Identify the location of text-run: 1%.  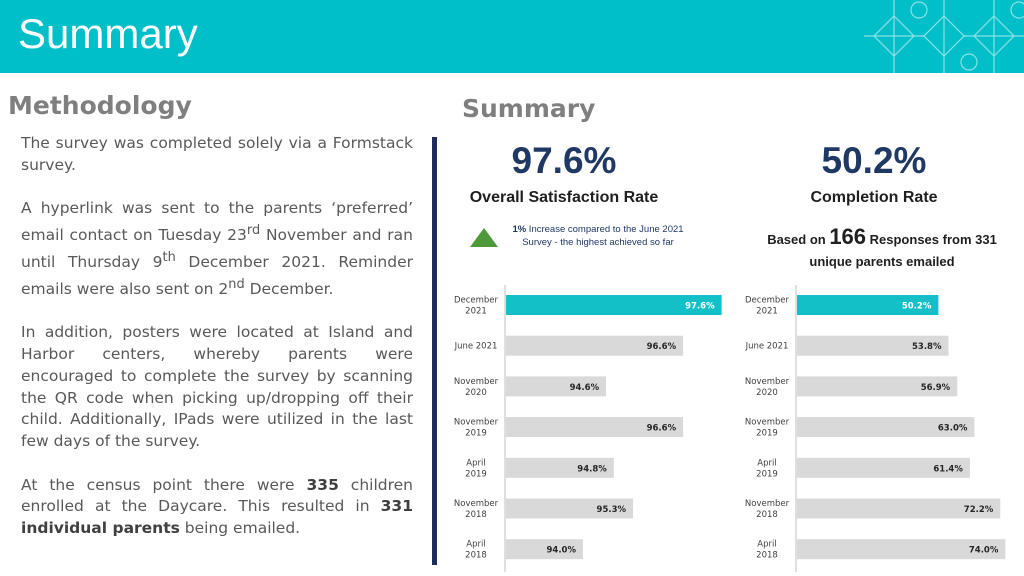
(519, 229).